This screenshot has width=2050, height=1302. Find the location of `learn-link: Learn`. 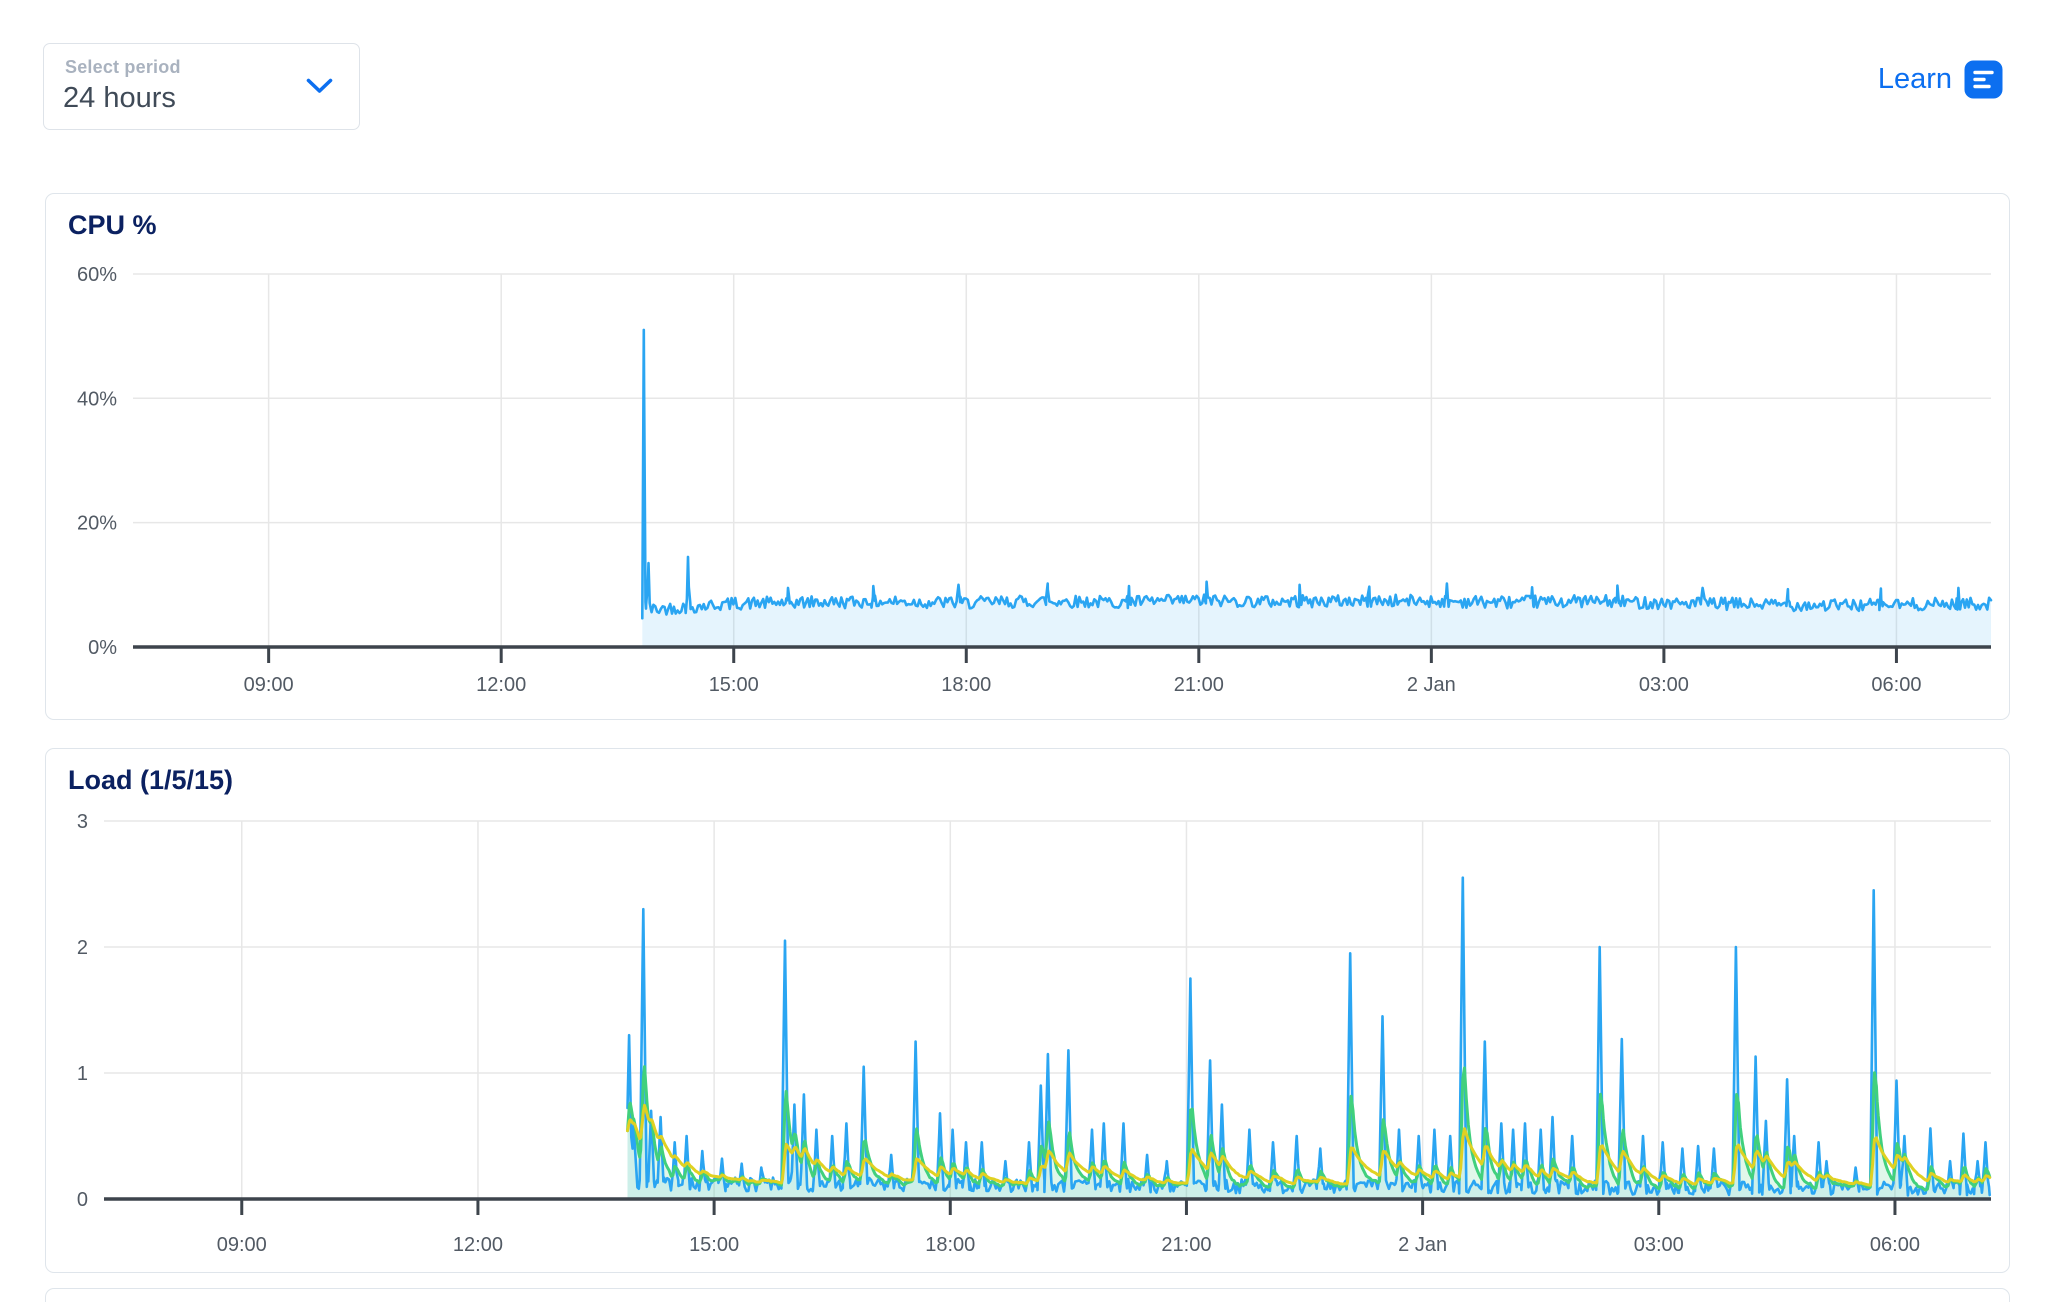

learn-link: Learn is located at coordinates (1940, 79).